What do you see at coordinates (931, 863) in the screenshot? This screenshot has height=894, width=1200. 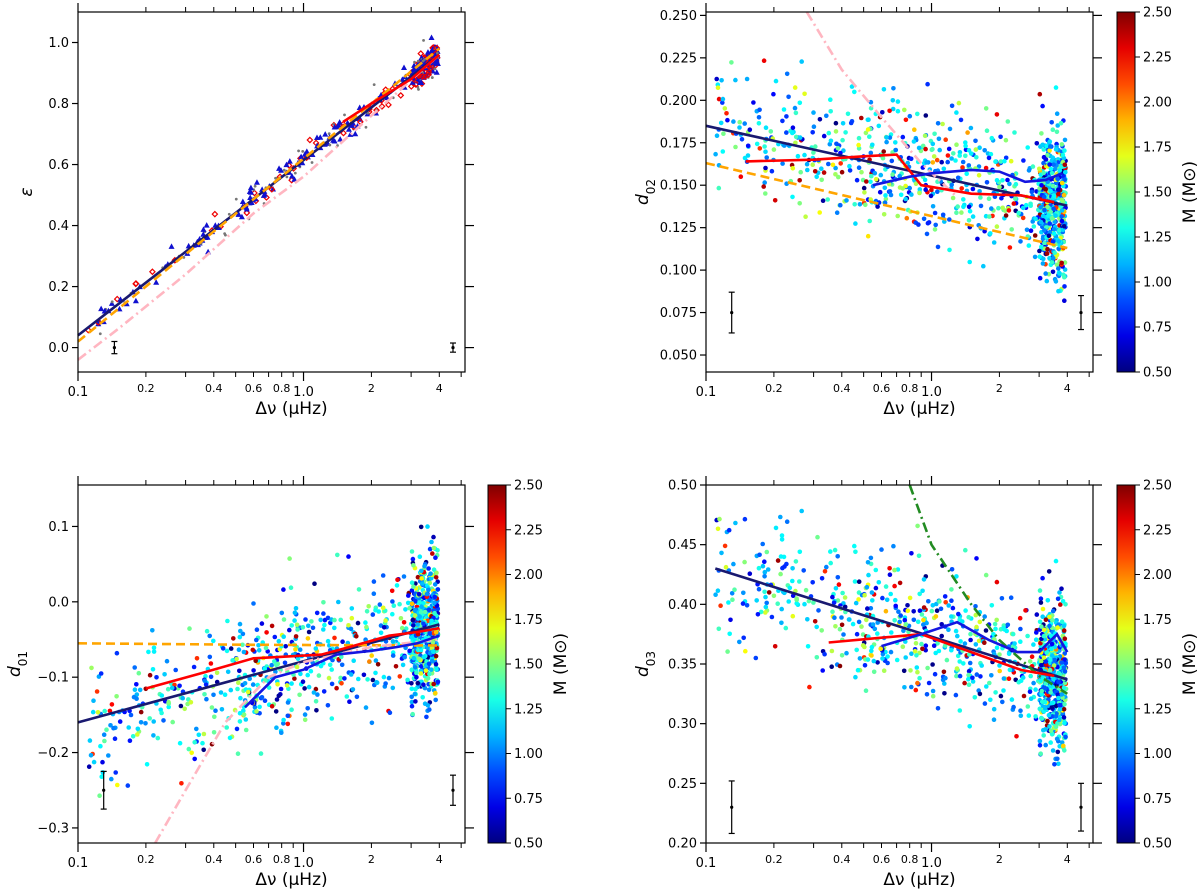 I see `x-tick-label: 1.0` at bounding box center [931, 863].